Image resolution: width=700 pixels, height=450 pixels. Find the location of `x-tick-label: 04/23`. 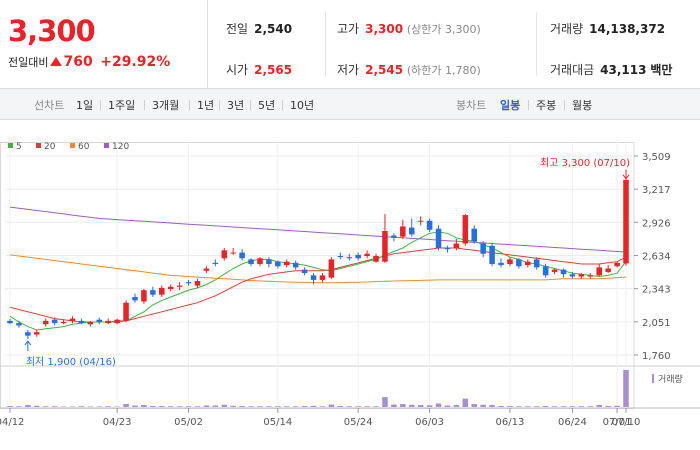

x-tick-label: 04/23 is located at coordinates (117, 422).